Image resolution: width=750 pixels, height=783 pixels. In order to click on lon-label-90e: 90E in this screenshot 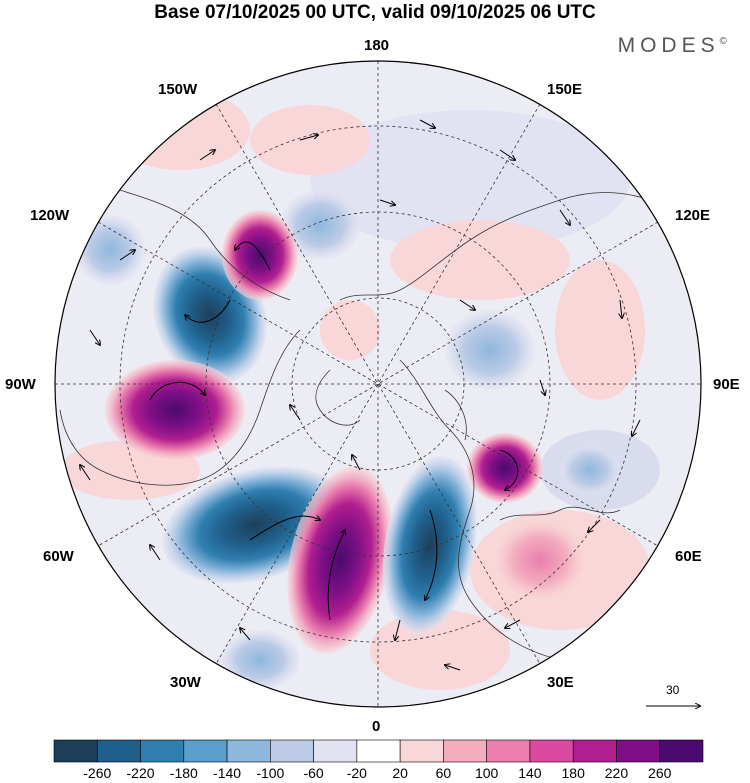, I will do `click(726, 384)`.